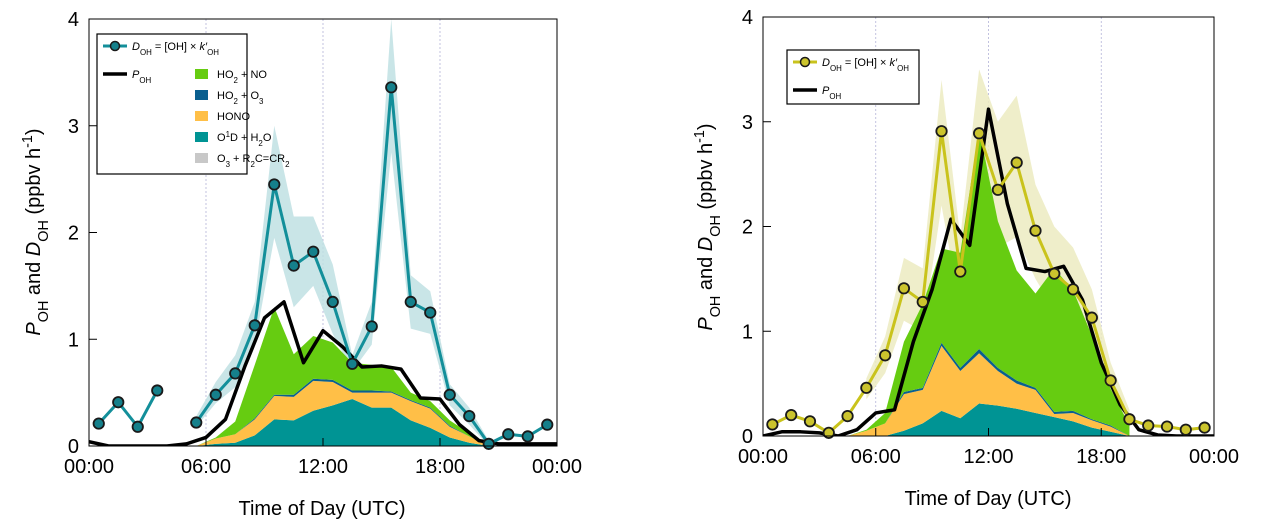  I want to click on legend-ho2-no-swatch, so click(201, 74).